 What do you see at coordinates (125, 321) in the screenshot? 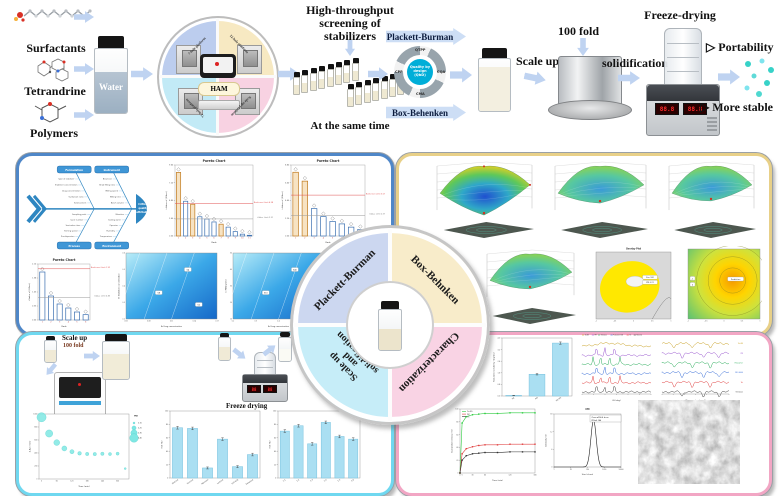
I see `svg-text: 0.05` at bounding box center [125, 321].